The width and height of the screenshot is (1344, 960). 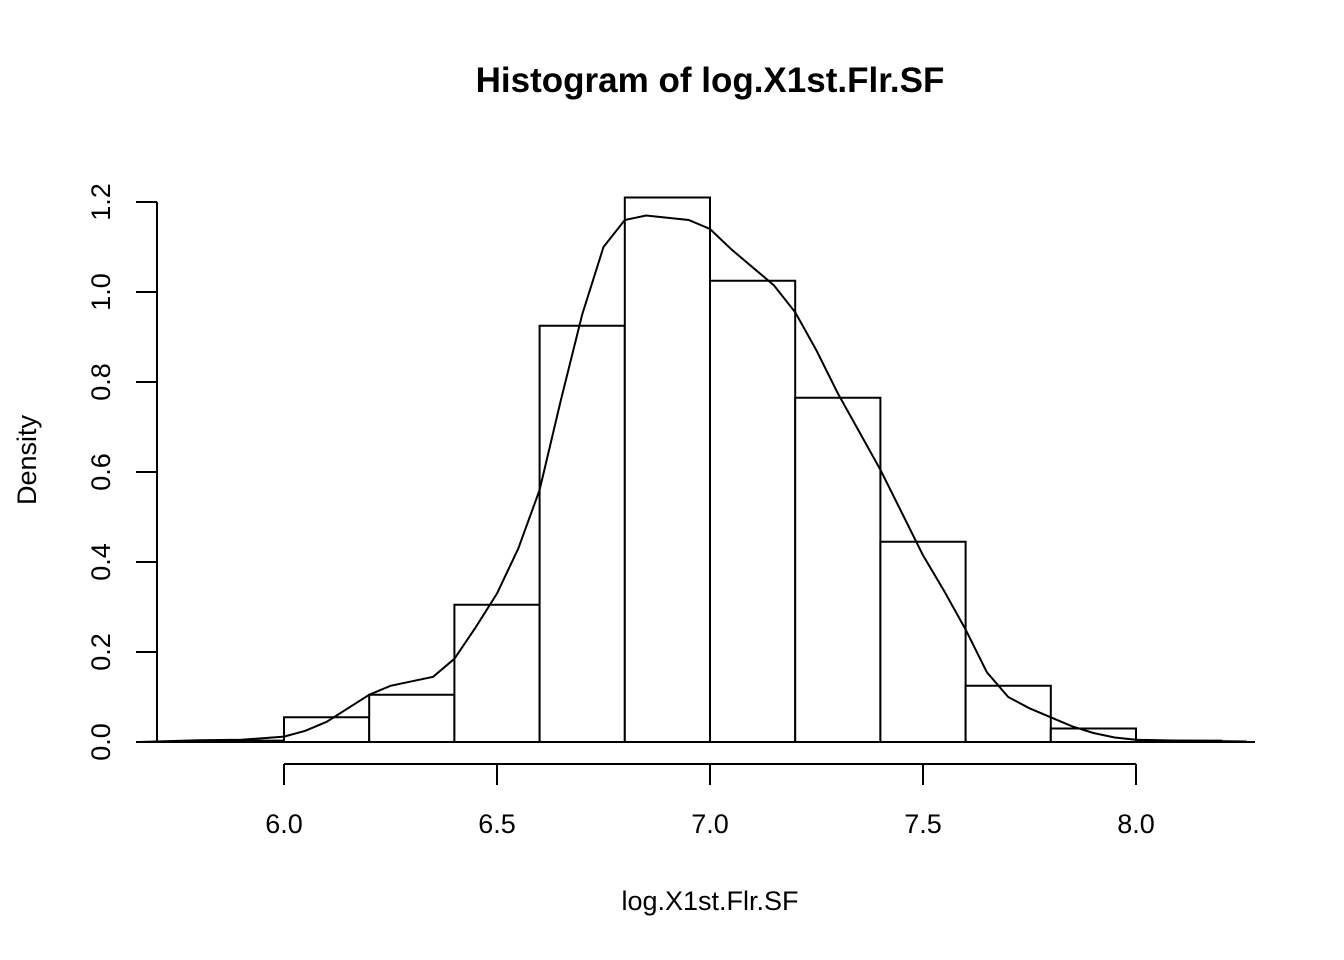 I want to click on y-tick-label-6: 1.2, so click(x=101, y=202).